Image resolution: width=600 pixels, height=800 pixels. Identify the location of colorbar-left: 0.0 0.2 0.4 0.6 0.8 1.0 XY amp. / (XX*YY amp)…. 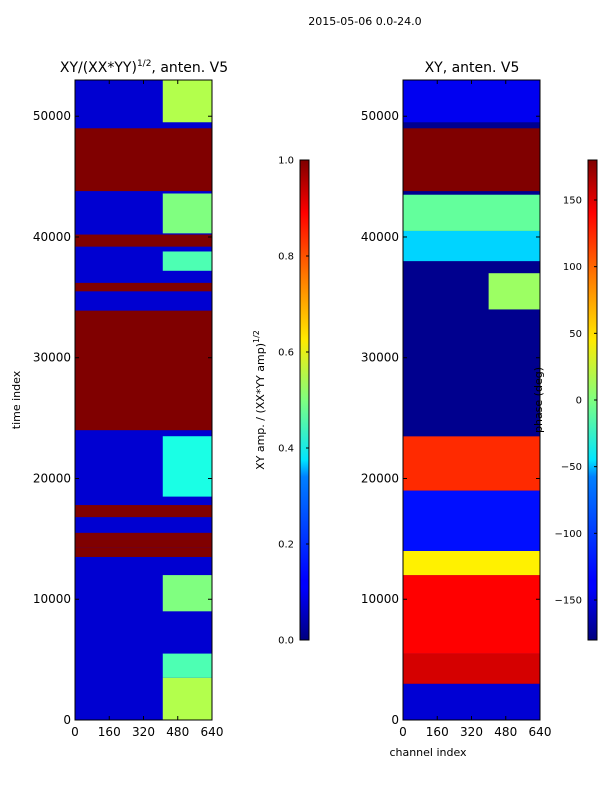
(281, 401).